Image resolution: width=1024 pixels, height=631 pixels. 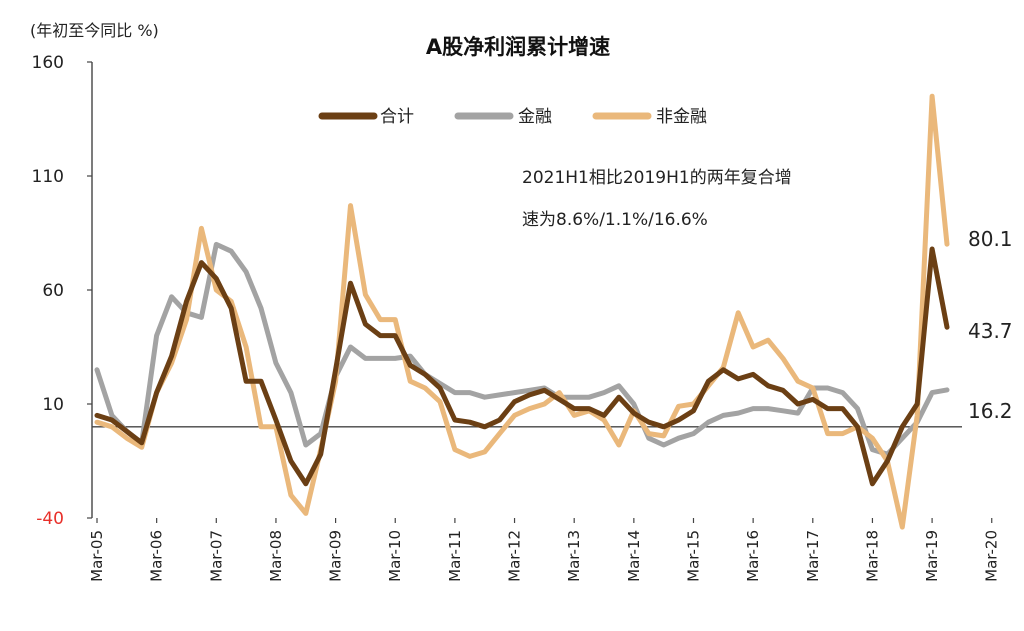 What do you see at coordinates (50, 519) in the screenshot?
I see `y-tick-label: -40` at bounding box center [50, 519].